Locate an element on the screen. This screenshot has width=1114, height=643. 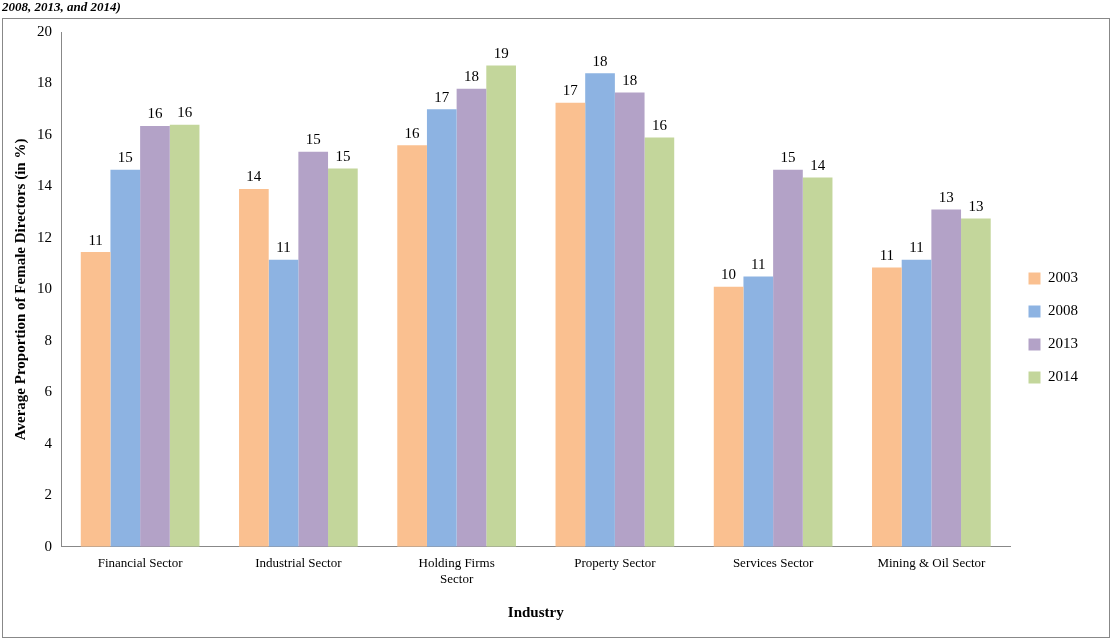
data-label: 10 is located at coordinates (729, 274).